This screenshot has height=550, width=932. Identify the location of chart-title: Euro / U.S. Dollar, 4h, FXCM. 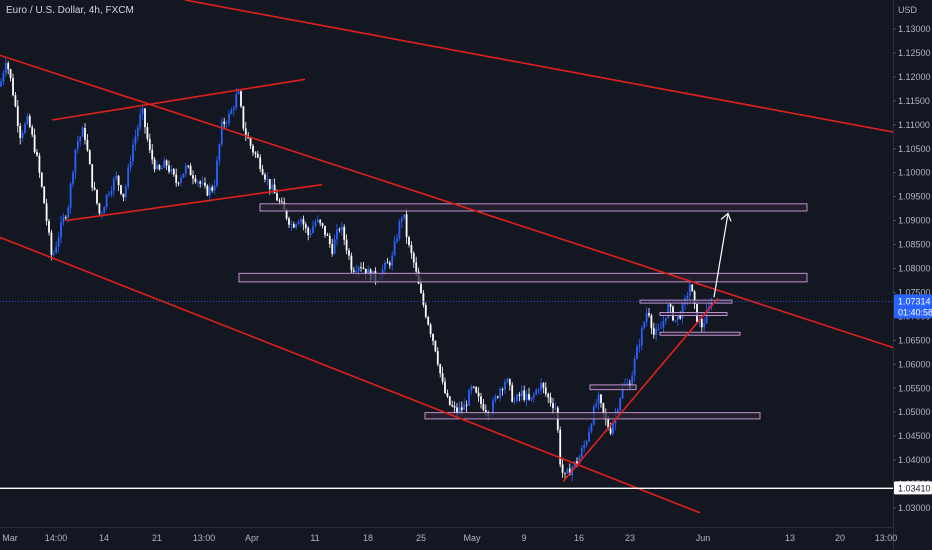
(70, 10).